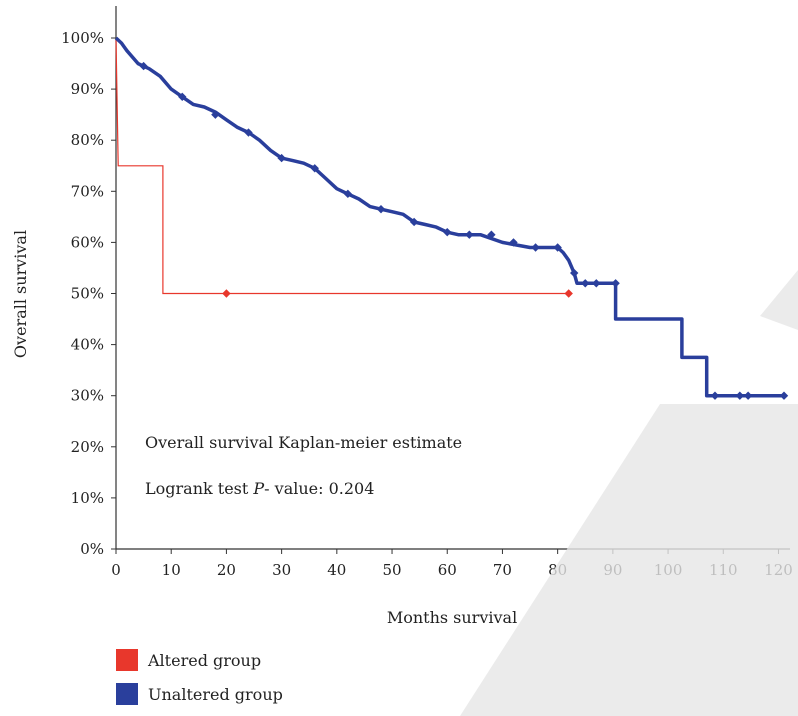 Image resolution: width=798 pixels, height=716 pixels. What do you see at coordinates (778, 570) in the screenshot?
I see `x-tick-label: 120` at bounding box center [778, 570].